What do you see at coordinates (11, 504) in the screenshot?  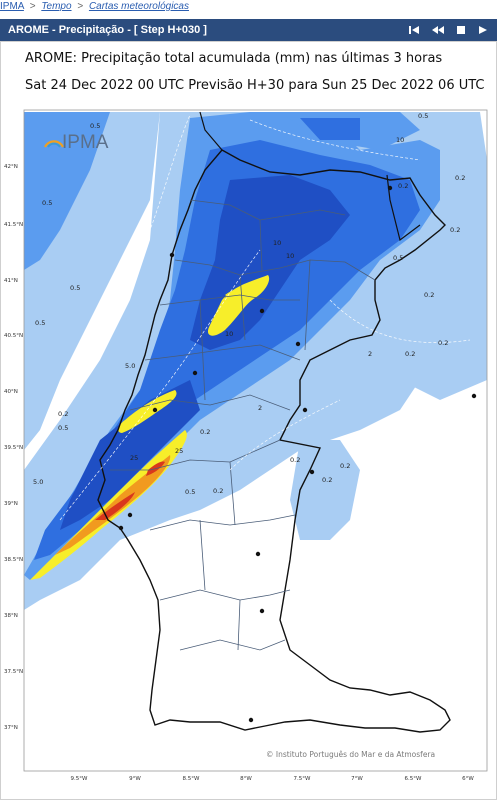 I see `lat-label: 39°N` at bounding box center [11, 504].